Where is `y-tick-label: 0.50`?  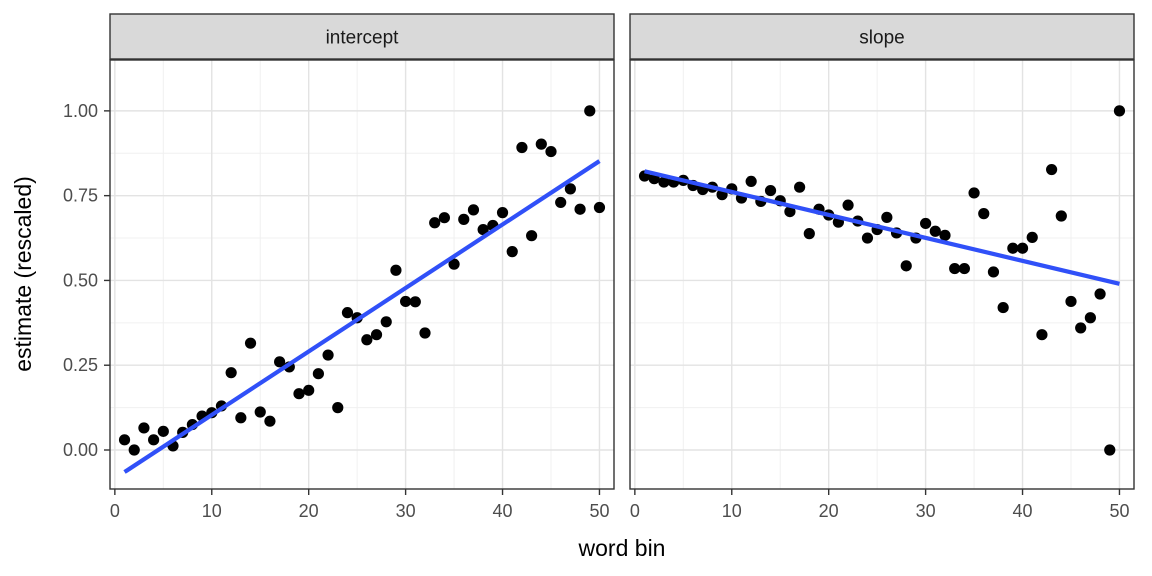
y-tick-label: 0.50 is located at coordinates (80, 280).